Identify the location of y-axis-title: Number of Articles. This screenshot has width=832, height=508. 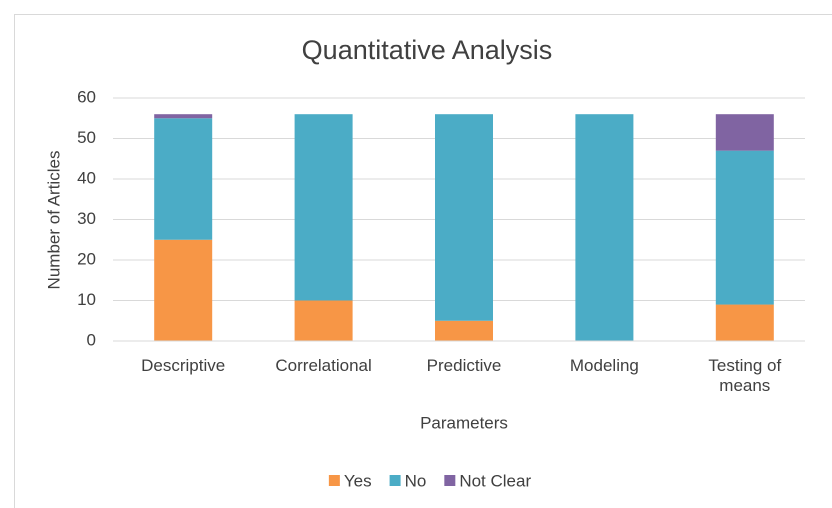
(53, 220).